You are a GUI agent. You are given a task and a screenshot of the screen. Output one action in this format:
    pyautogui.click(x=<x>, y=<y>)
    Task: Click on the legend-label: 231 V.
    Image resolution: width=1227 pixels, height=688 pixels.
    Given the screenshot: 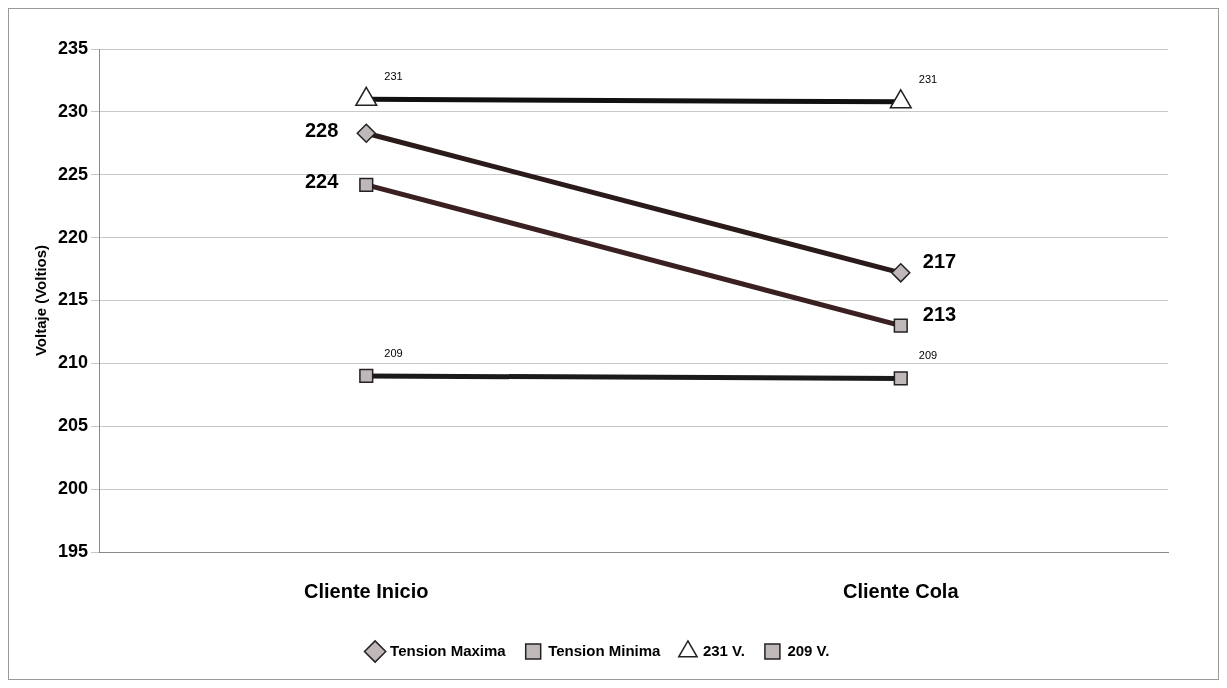 What is the action you would take?
    pyautogui.click(x=723, y=650)
    